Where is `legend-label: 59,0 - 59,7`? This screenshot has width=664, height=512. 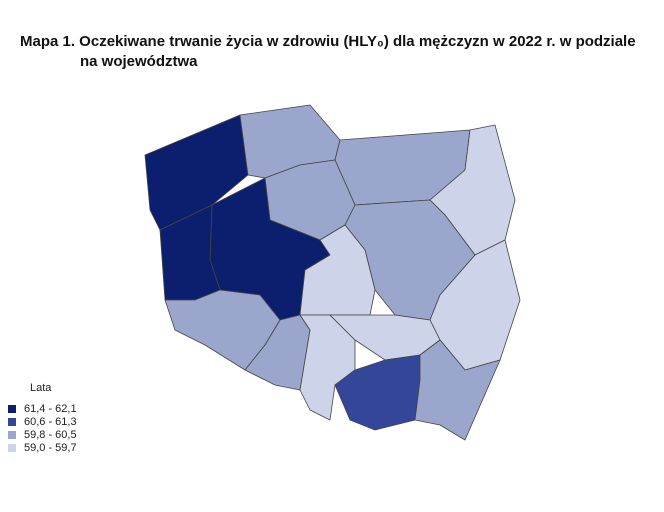 legend-label: 59,0 - 59,7 is located at coordinates (50, 448).